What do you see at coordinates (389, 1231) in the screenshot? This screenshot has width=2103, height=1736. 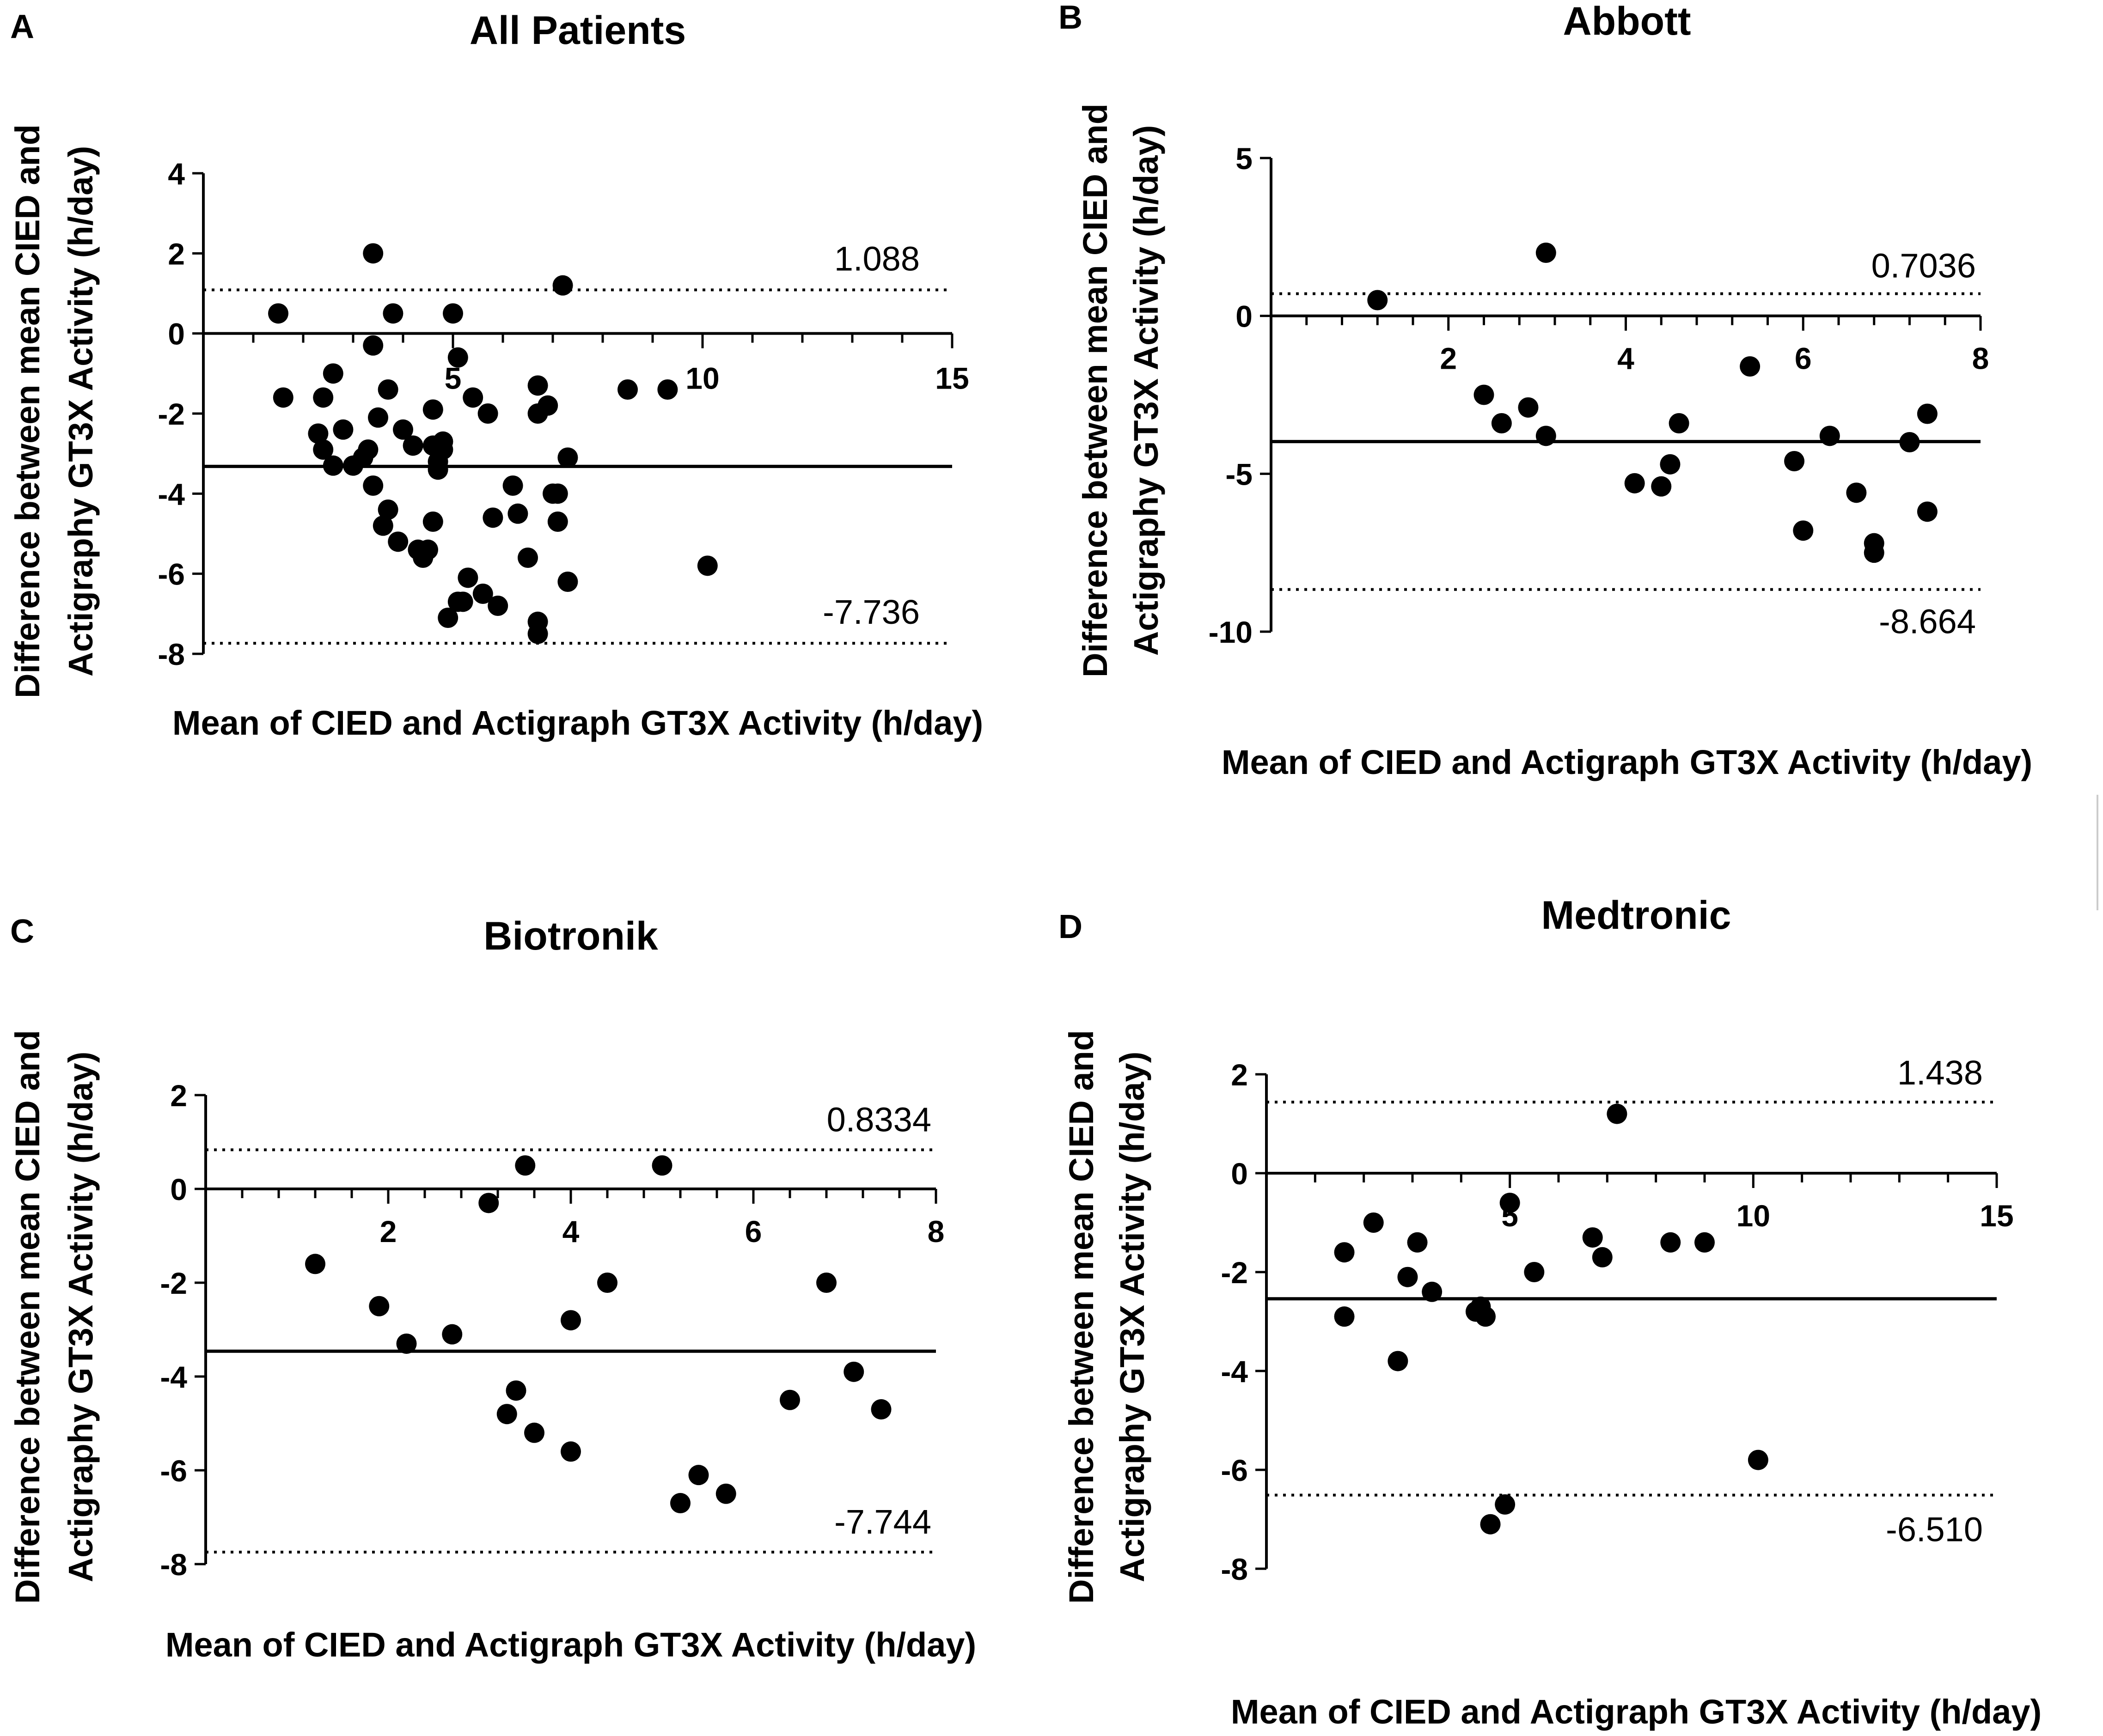 I see `x-tick-label: 2` at bounding box center [389, 1231].